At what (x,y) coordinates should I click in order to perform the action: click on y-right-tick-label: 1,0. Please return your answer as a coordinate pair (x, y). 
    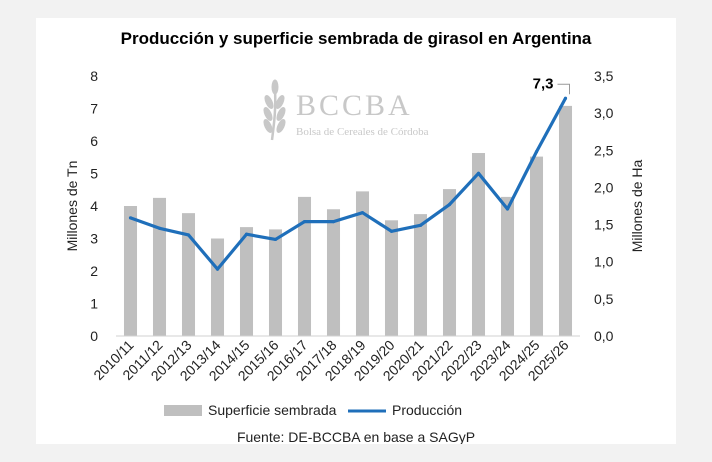
    Looking at the image, I should click on (604, 262).